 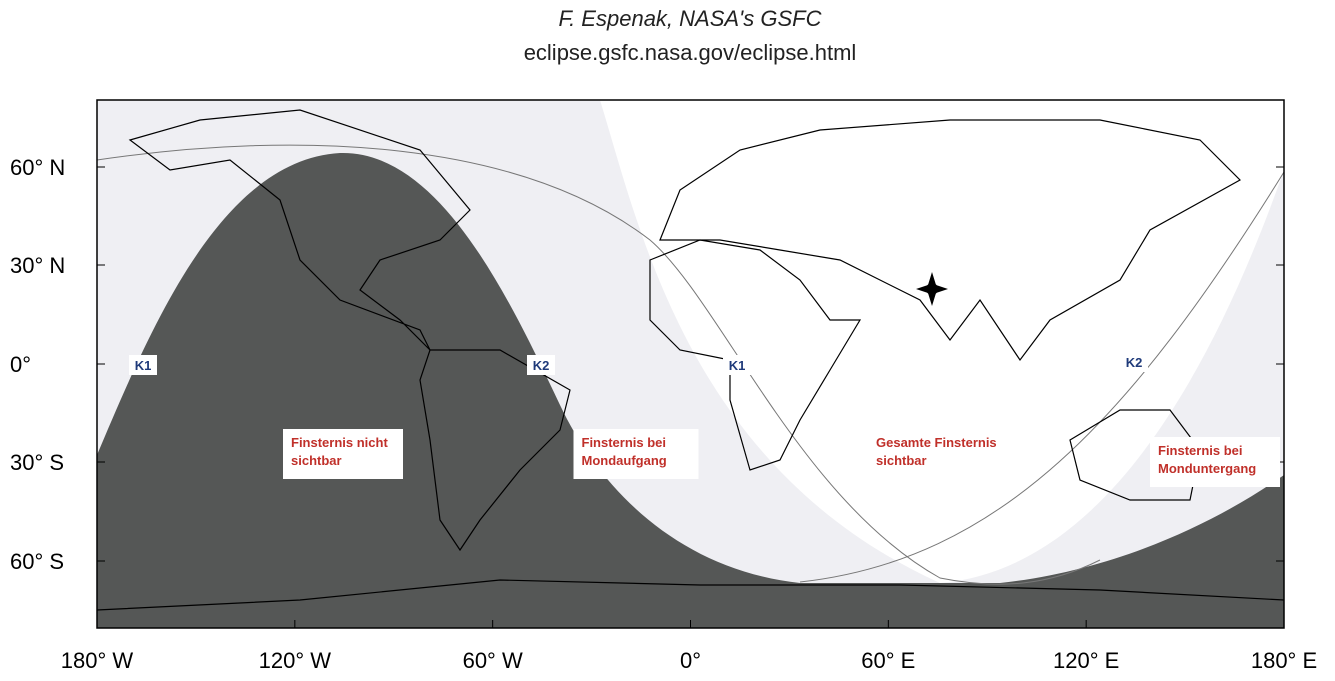 What do you see at coordinates (624, 460) in the screenshot?
I see `region-label: Mondaufgang` at bounding box center [624, 460].